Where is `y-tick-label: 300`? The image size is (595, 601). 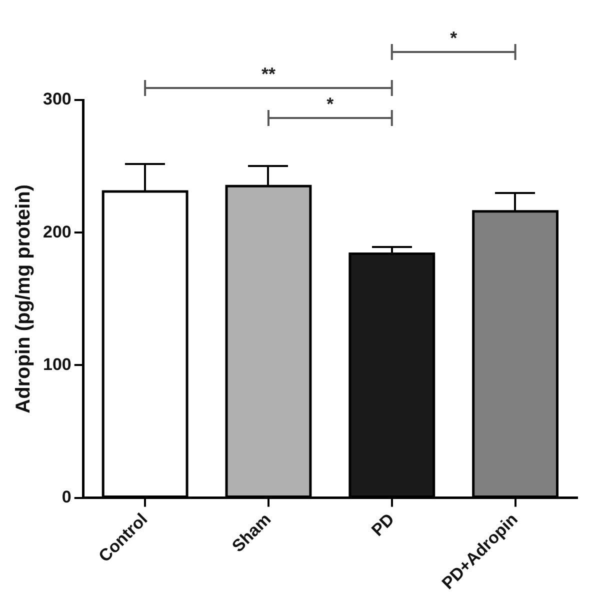 y-tick-label: 300 is located at coordinates (57, 99).